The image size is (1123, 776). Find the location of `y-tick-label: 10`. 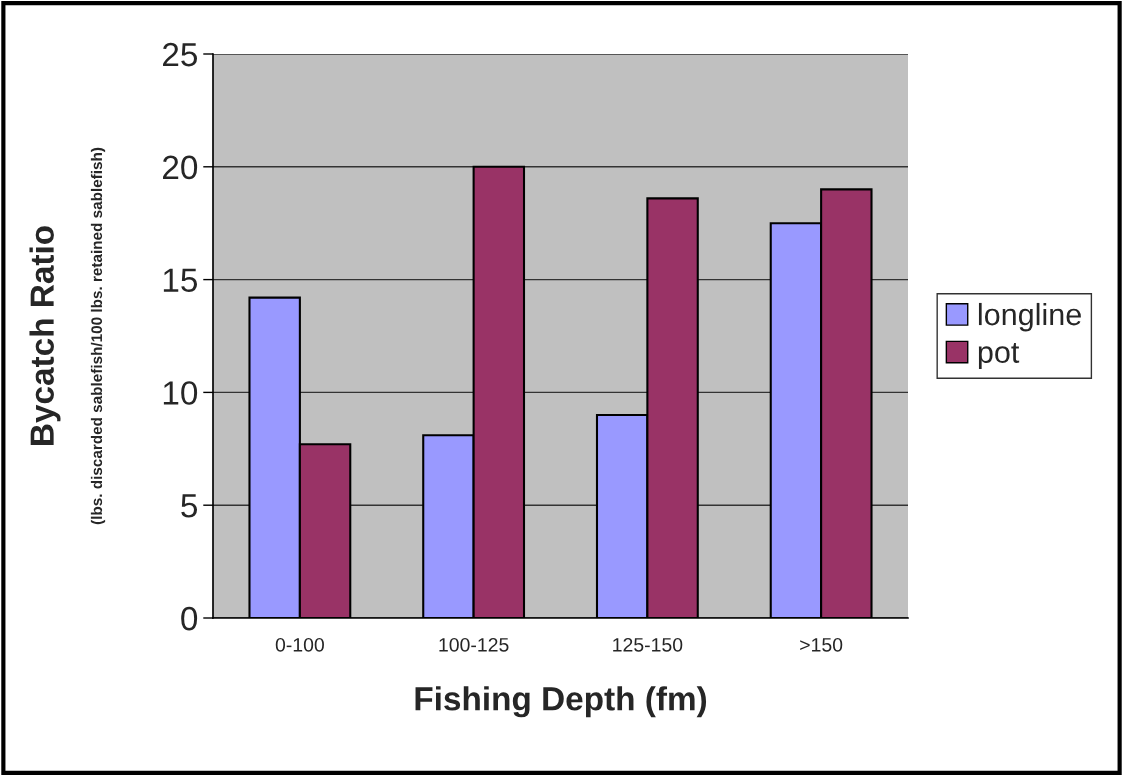

y-tick-label: 10 is located at coordinates (180, 393).